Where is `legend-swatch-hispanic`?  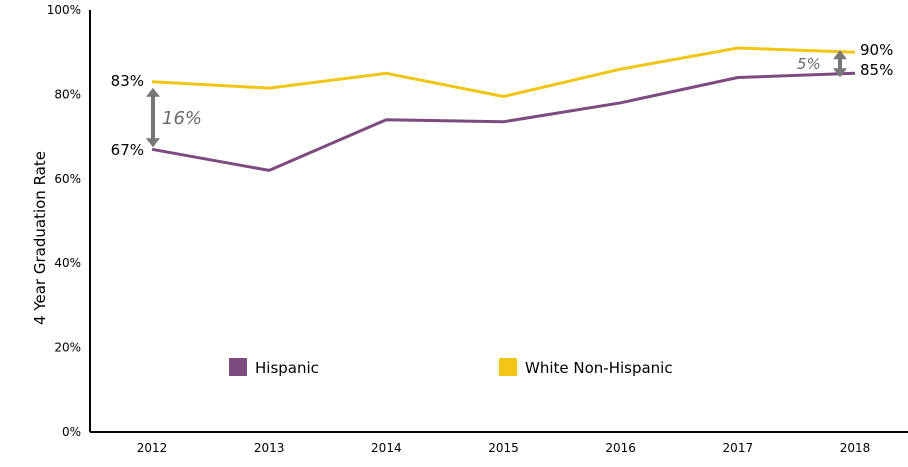 legend-swatch-hispanic is located at coordinates (238, 367).